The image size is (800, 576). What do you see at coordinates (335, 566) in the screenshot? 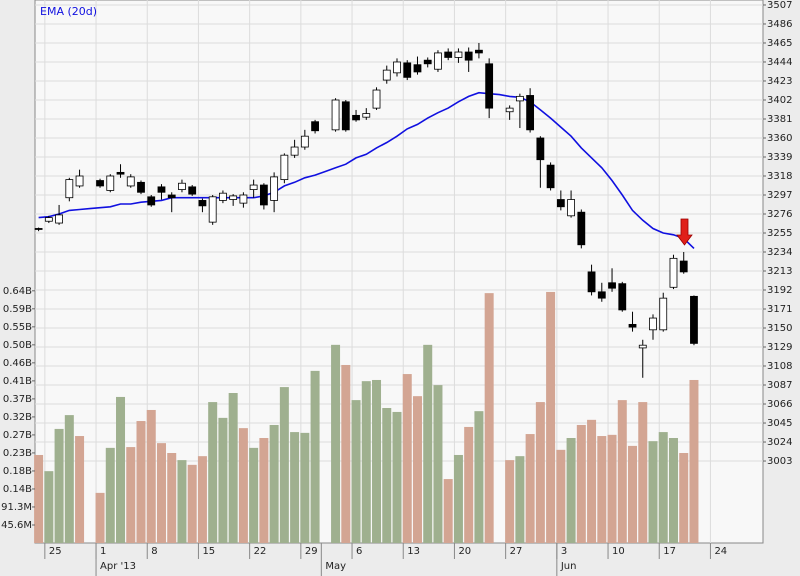
I see `month-label: May` at bounding box center [335, 566].